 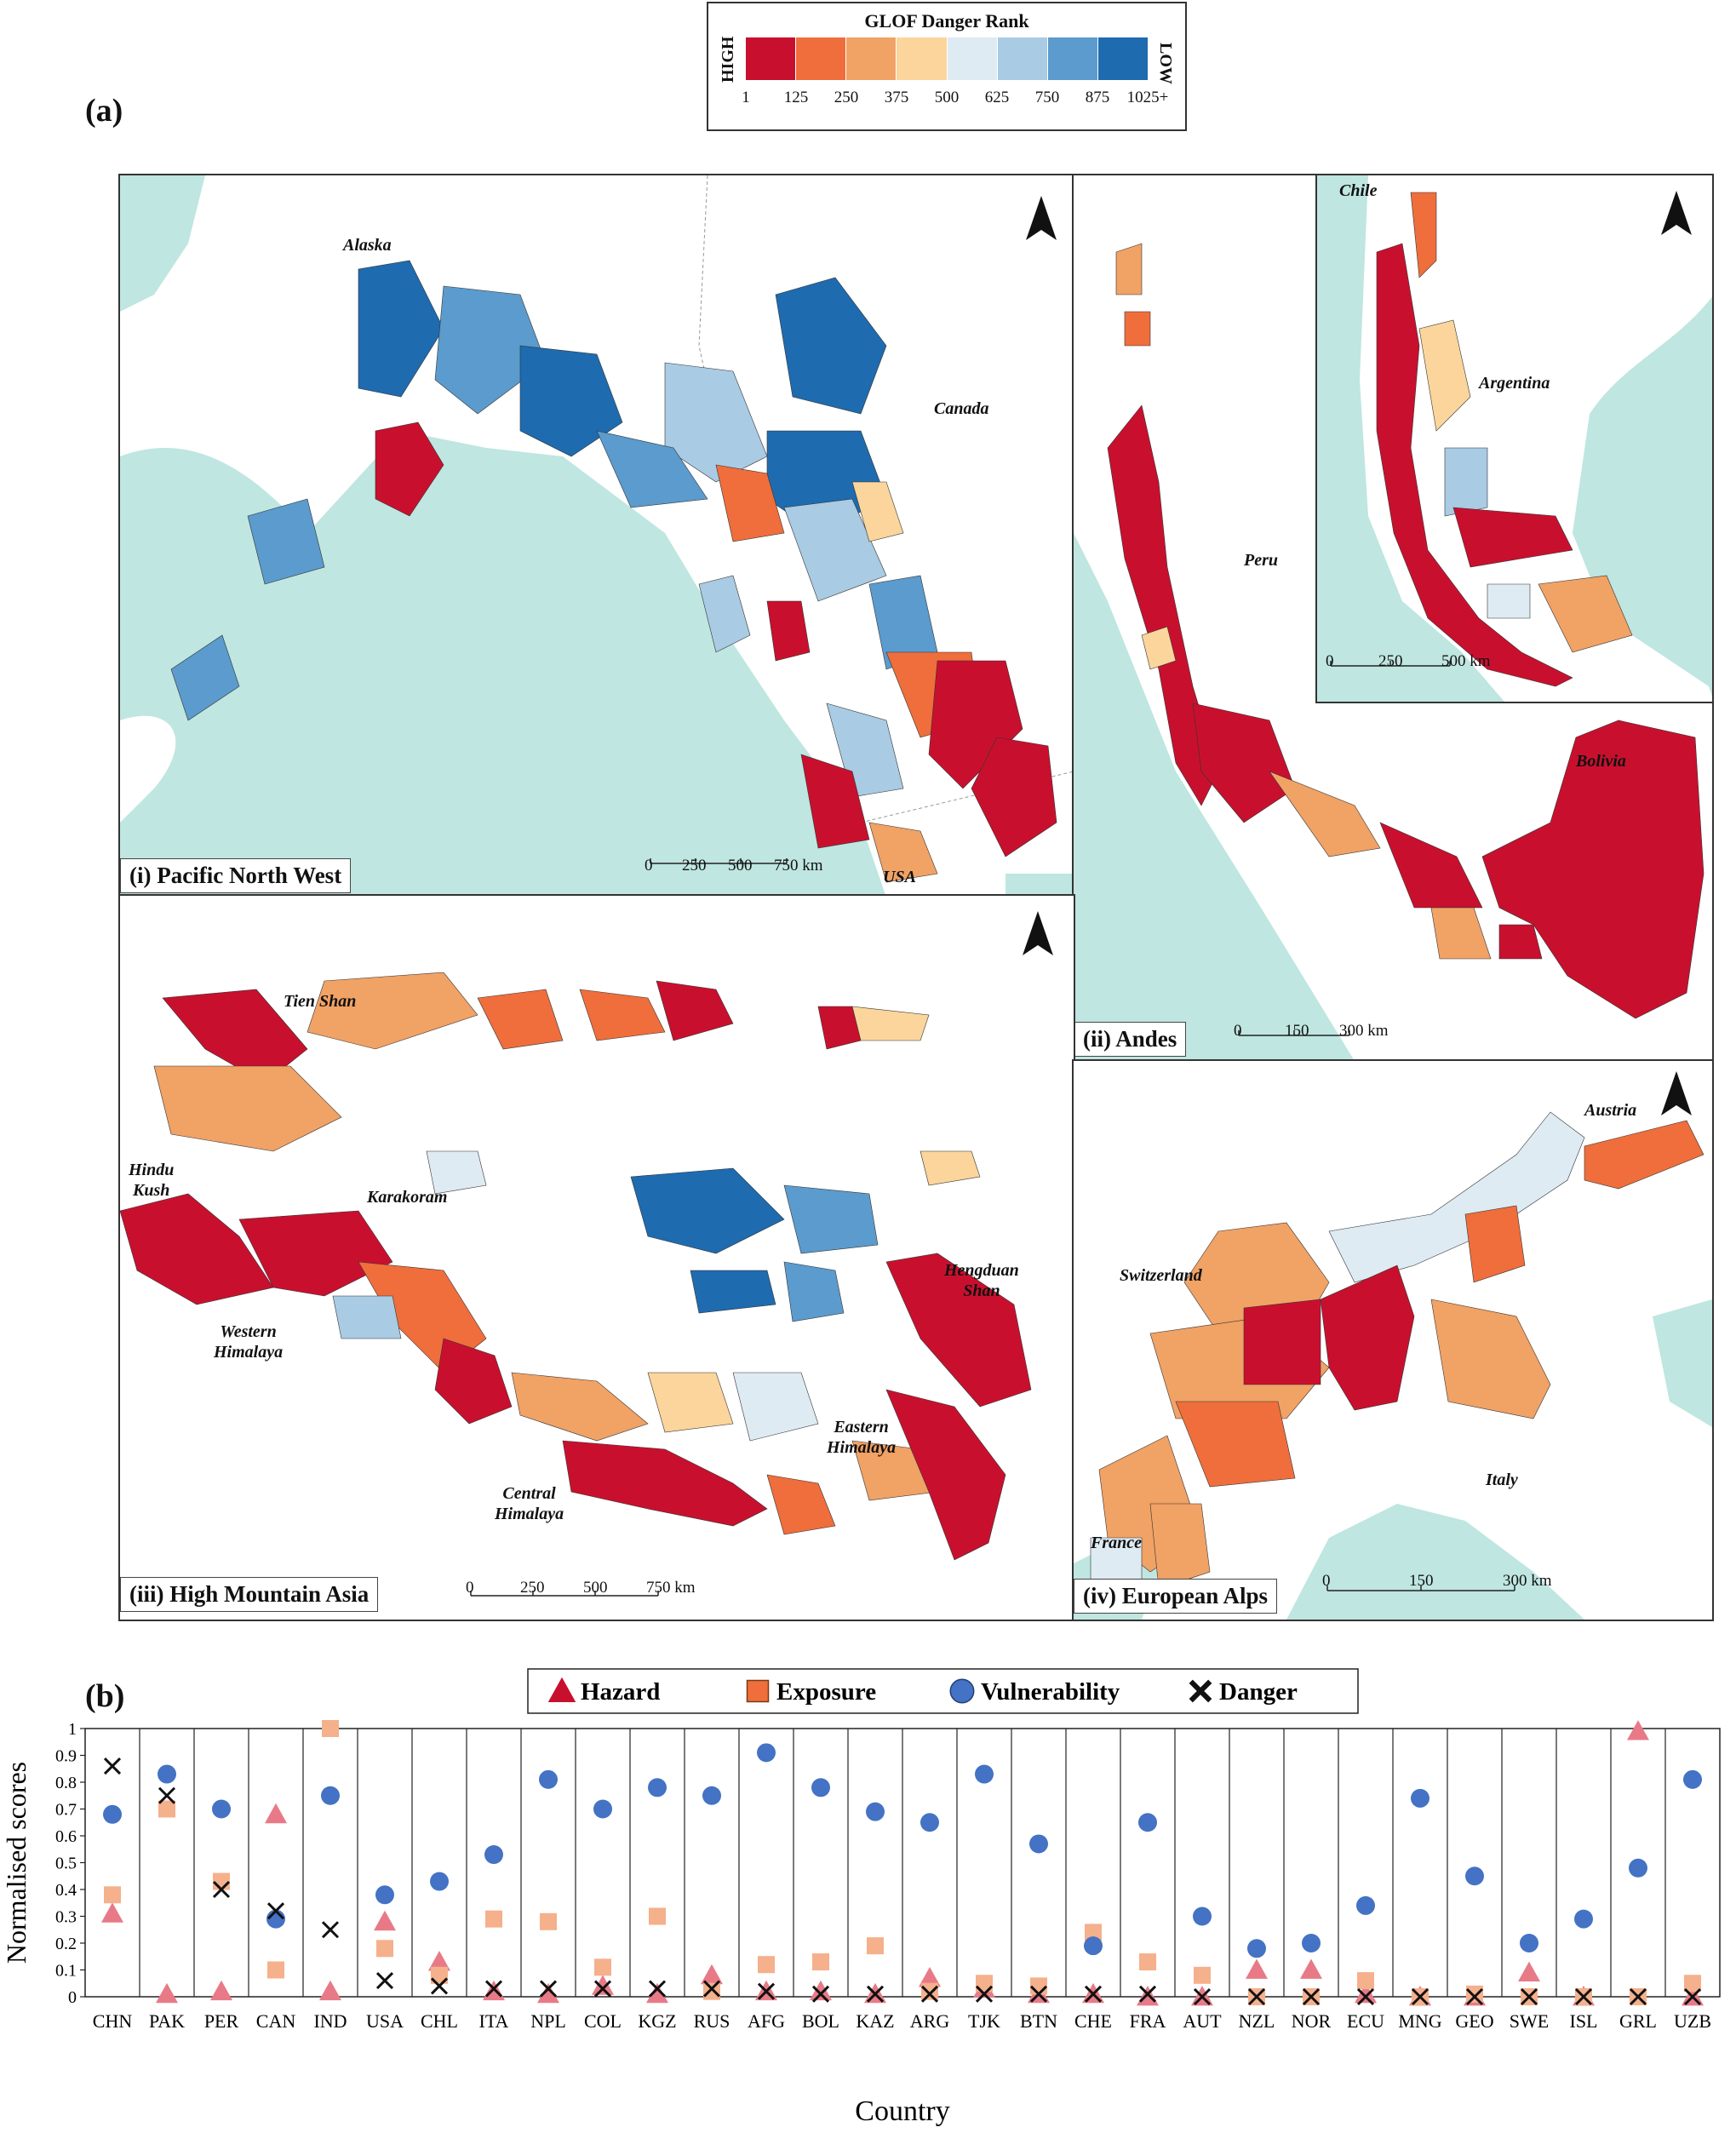 I want to click on label-switzerland: Switzerland, so click(x=1161, y=1275).